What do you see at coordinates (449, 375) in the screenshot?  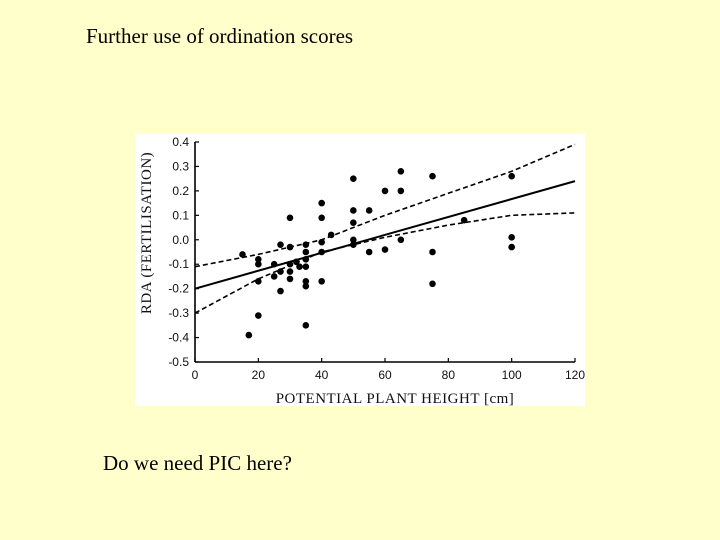 I see `x-tick-label: 80` at bounding box center [449, 375].